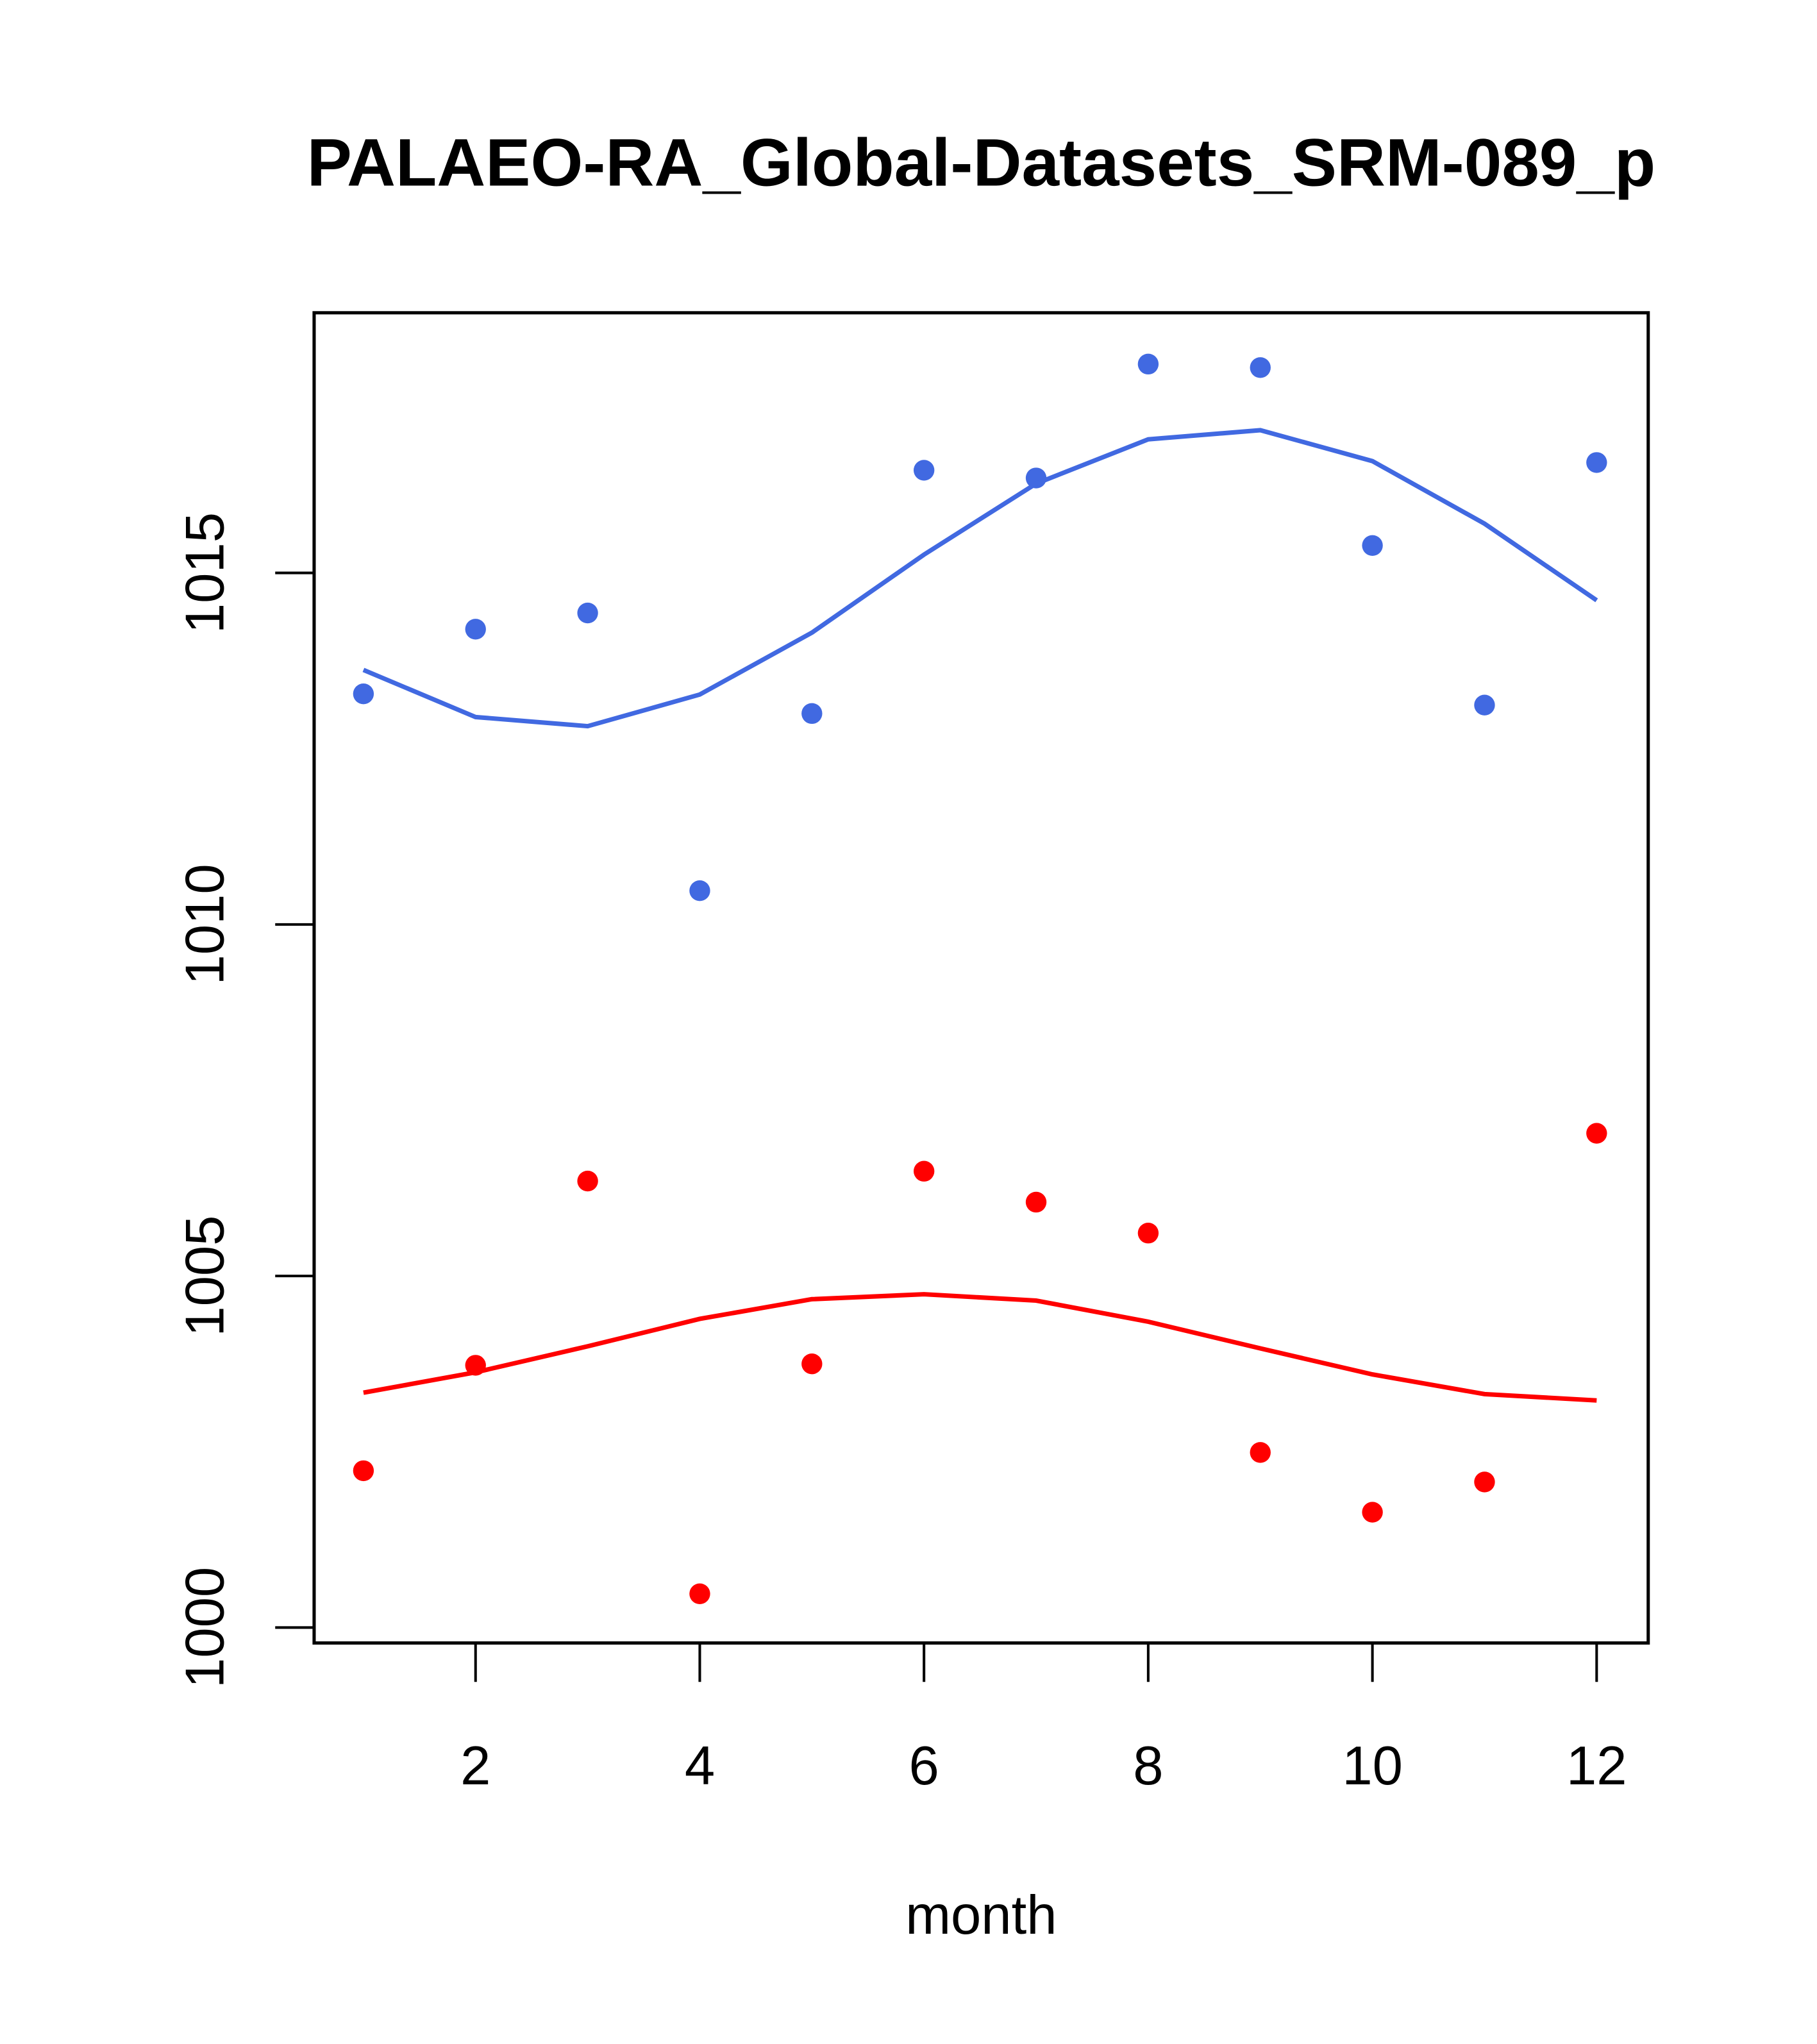  What do you see at coordinates (1597, 1766) in the screenshot?
I see `x-tick-label: 12` at bounding box center [1597, 1766].